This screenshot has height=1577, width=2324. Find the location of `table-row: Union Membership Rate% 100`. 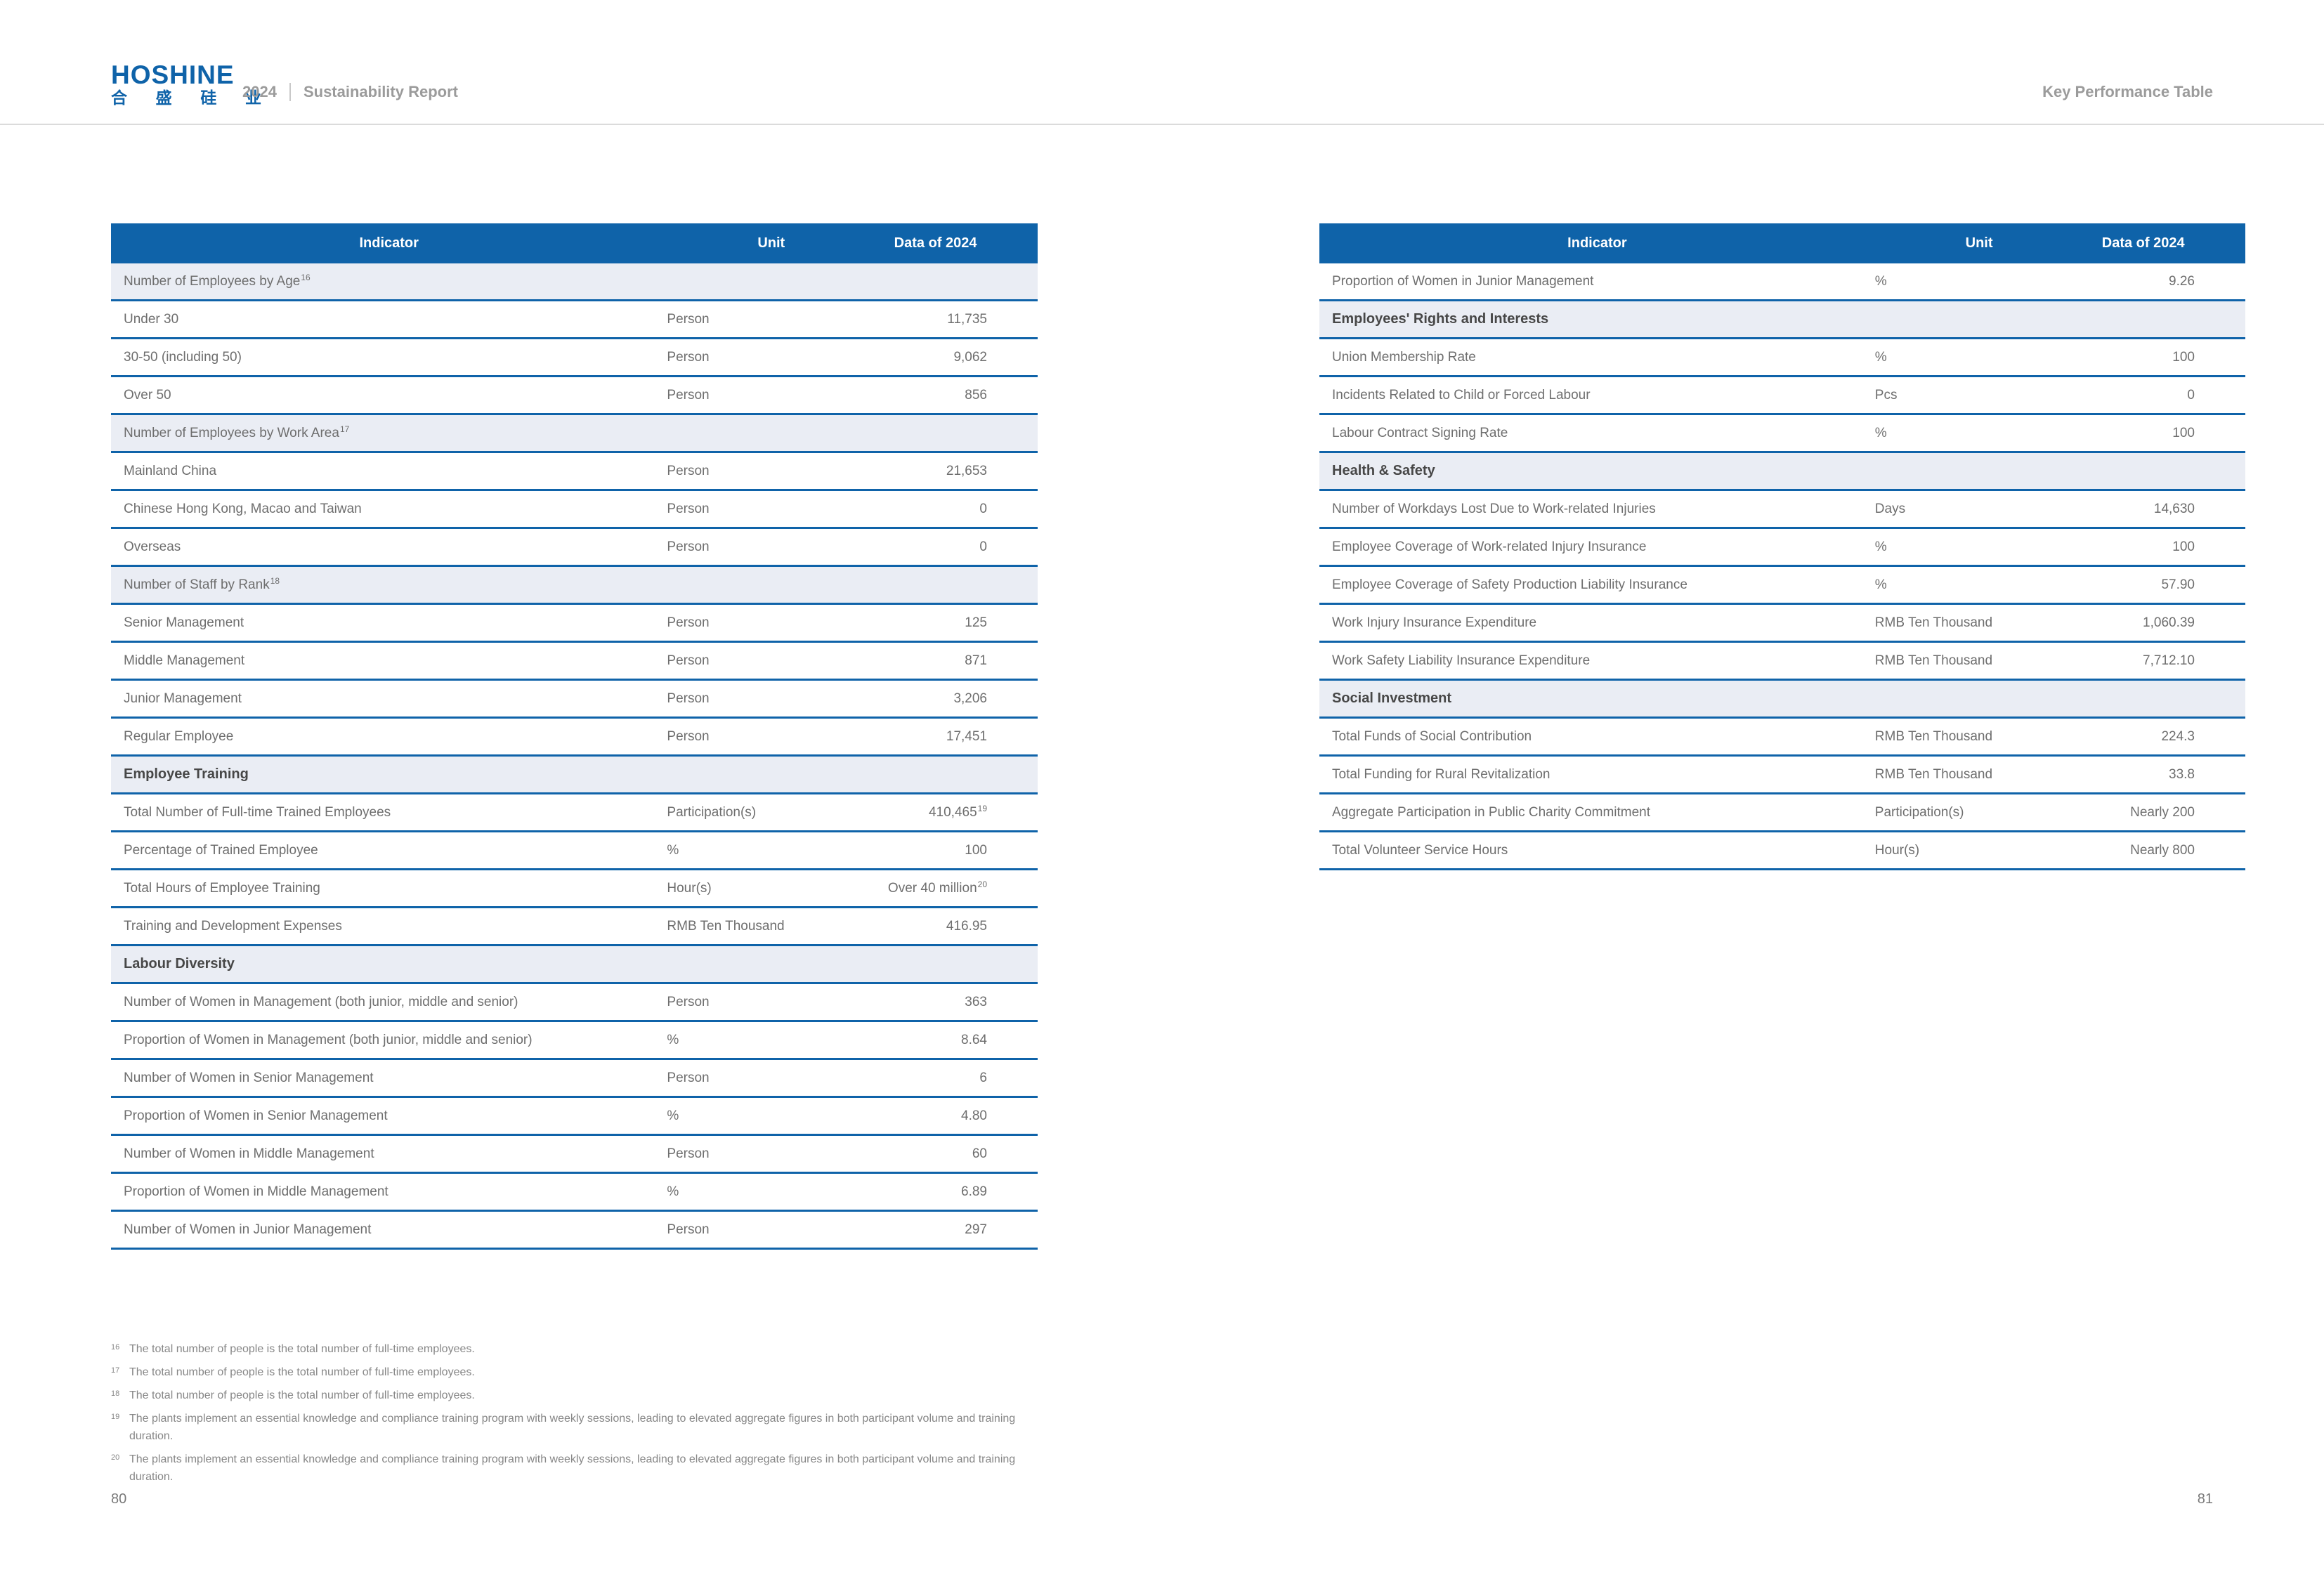

table-row: Union Membership Rate% 100 is located at coordinates (1782, 358).